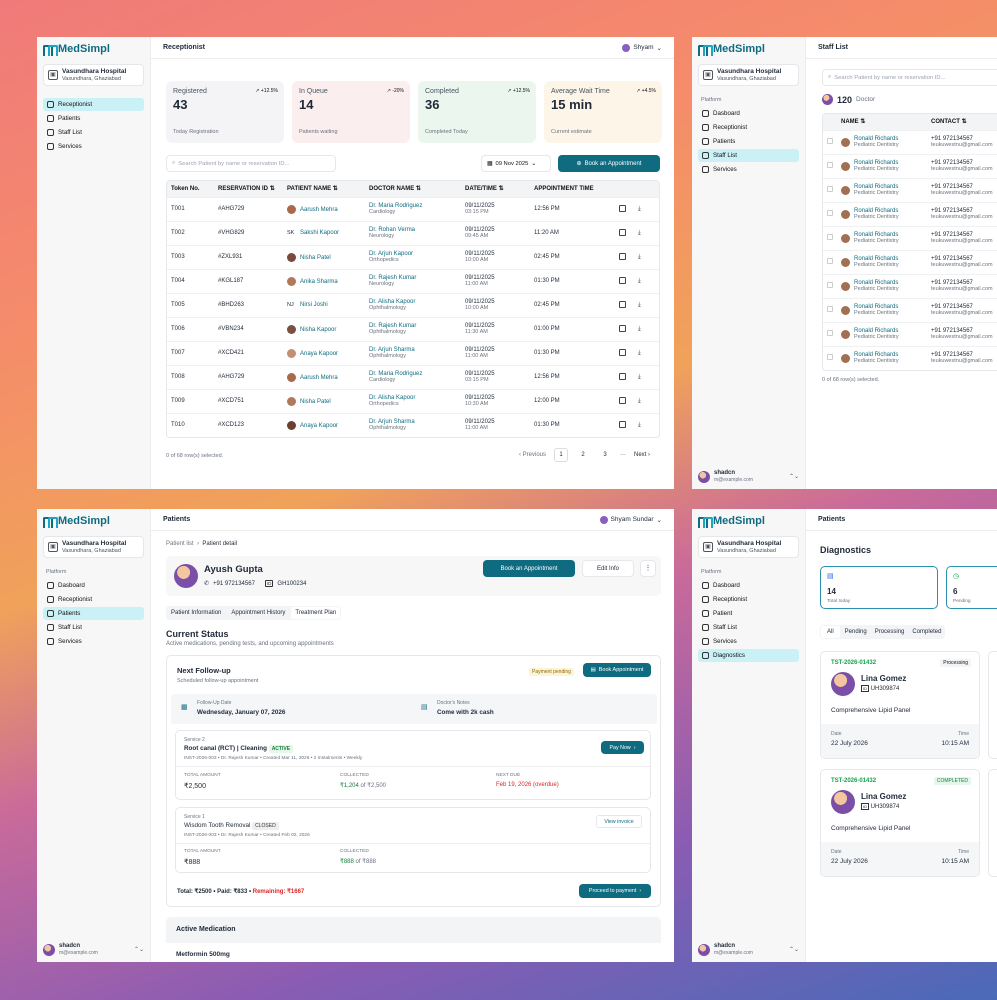 The height and width of the screenshot is (1000, 997). I want to click on book-followup-button: ▤ Book Appointment, so click(617, 670).